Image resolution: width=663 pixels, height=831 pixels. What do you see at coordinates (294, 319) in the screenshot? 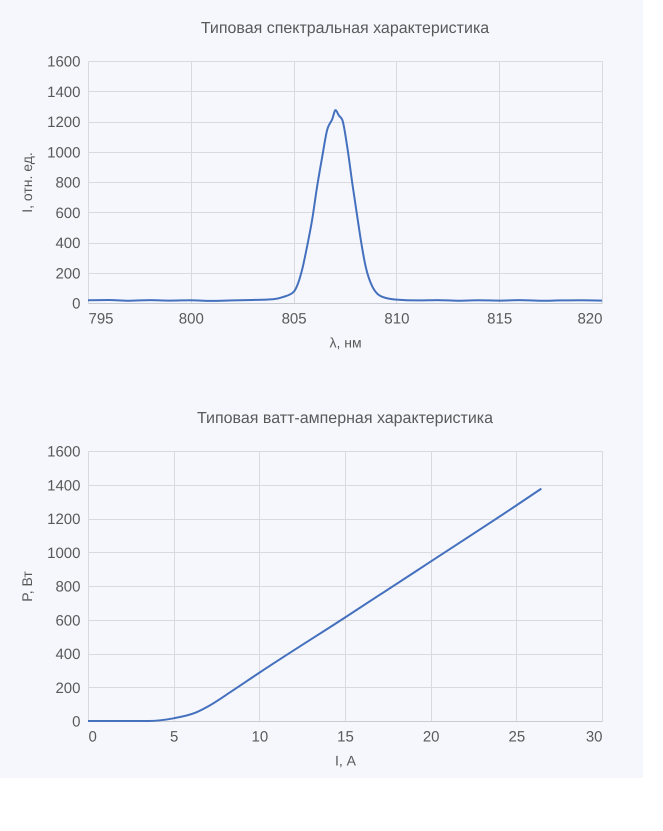
I see `x-tick-label: 805` at bounding box center [294, 319].